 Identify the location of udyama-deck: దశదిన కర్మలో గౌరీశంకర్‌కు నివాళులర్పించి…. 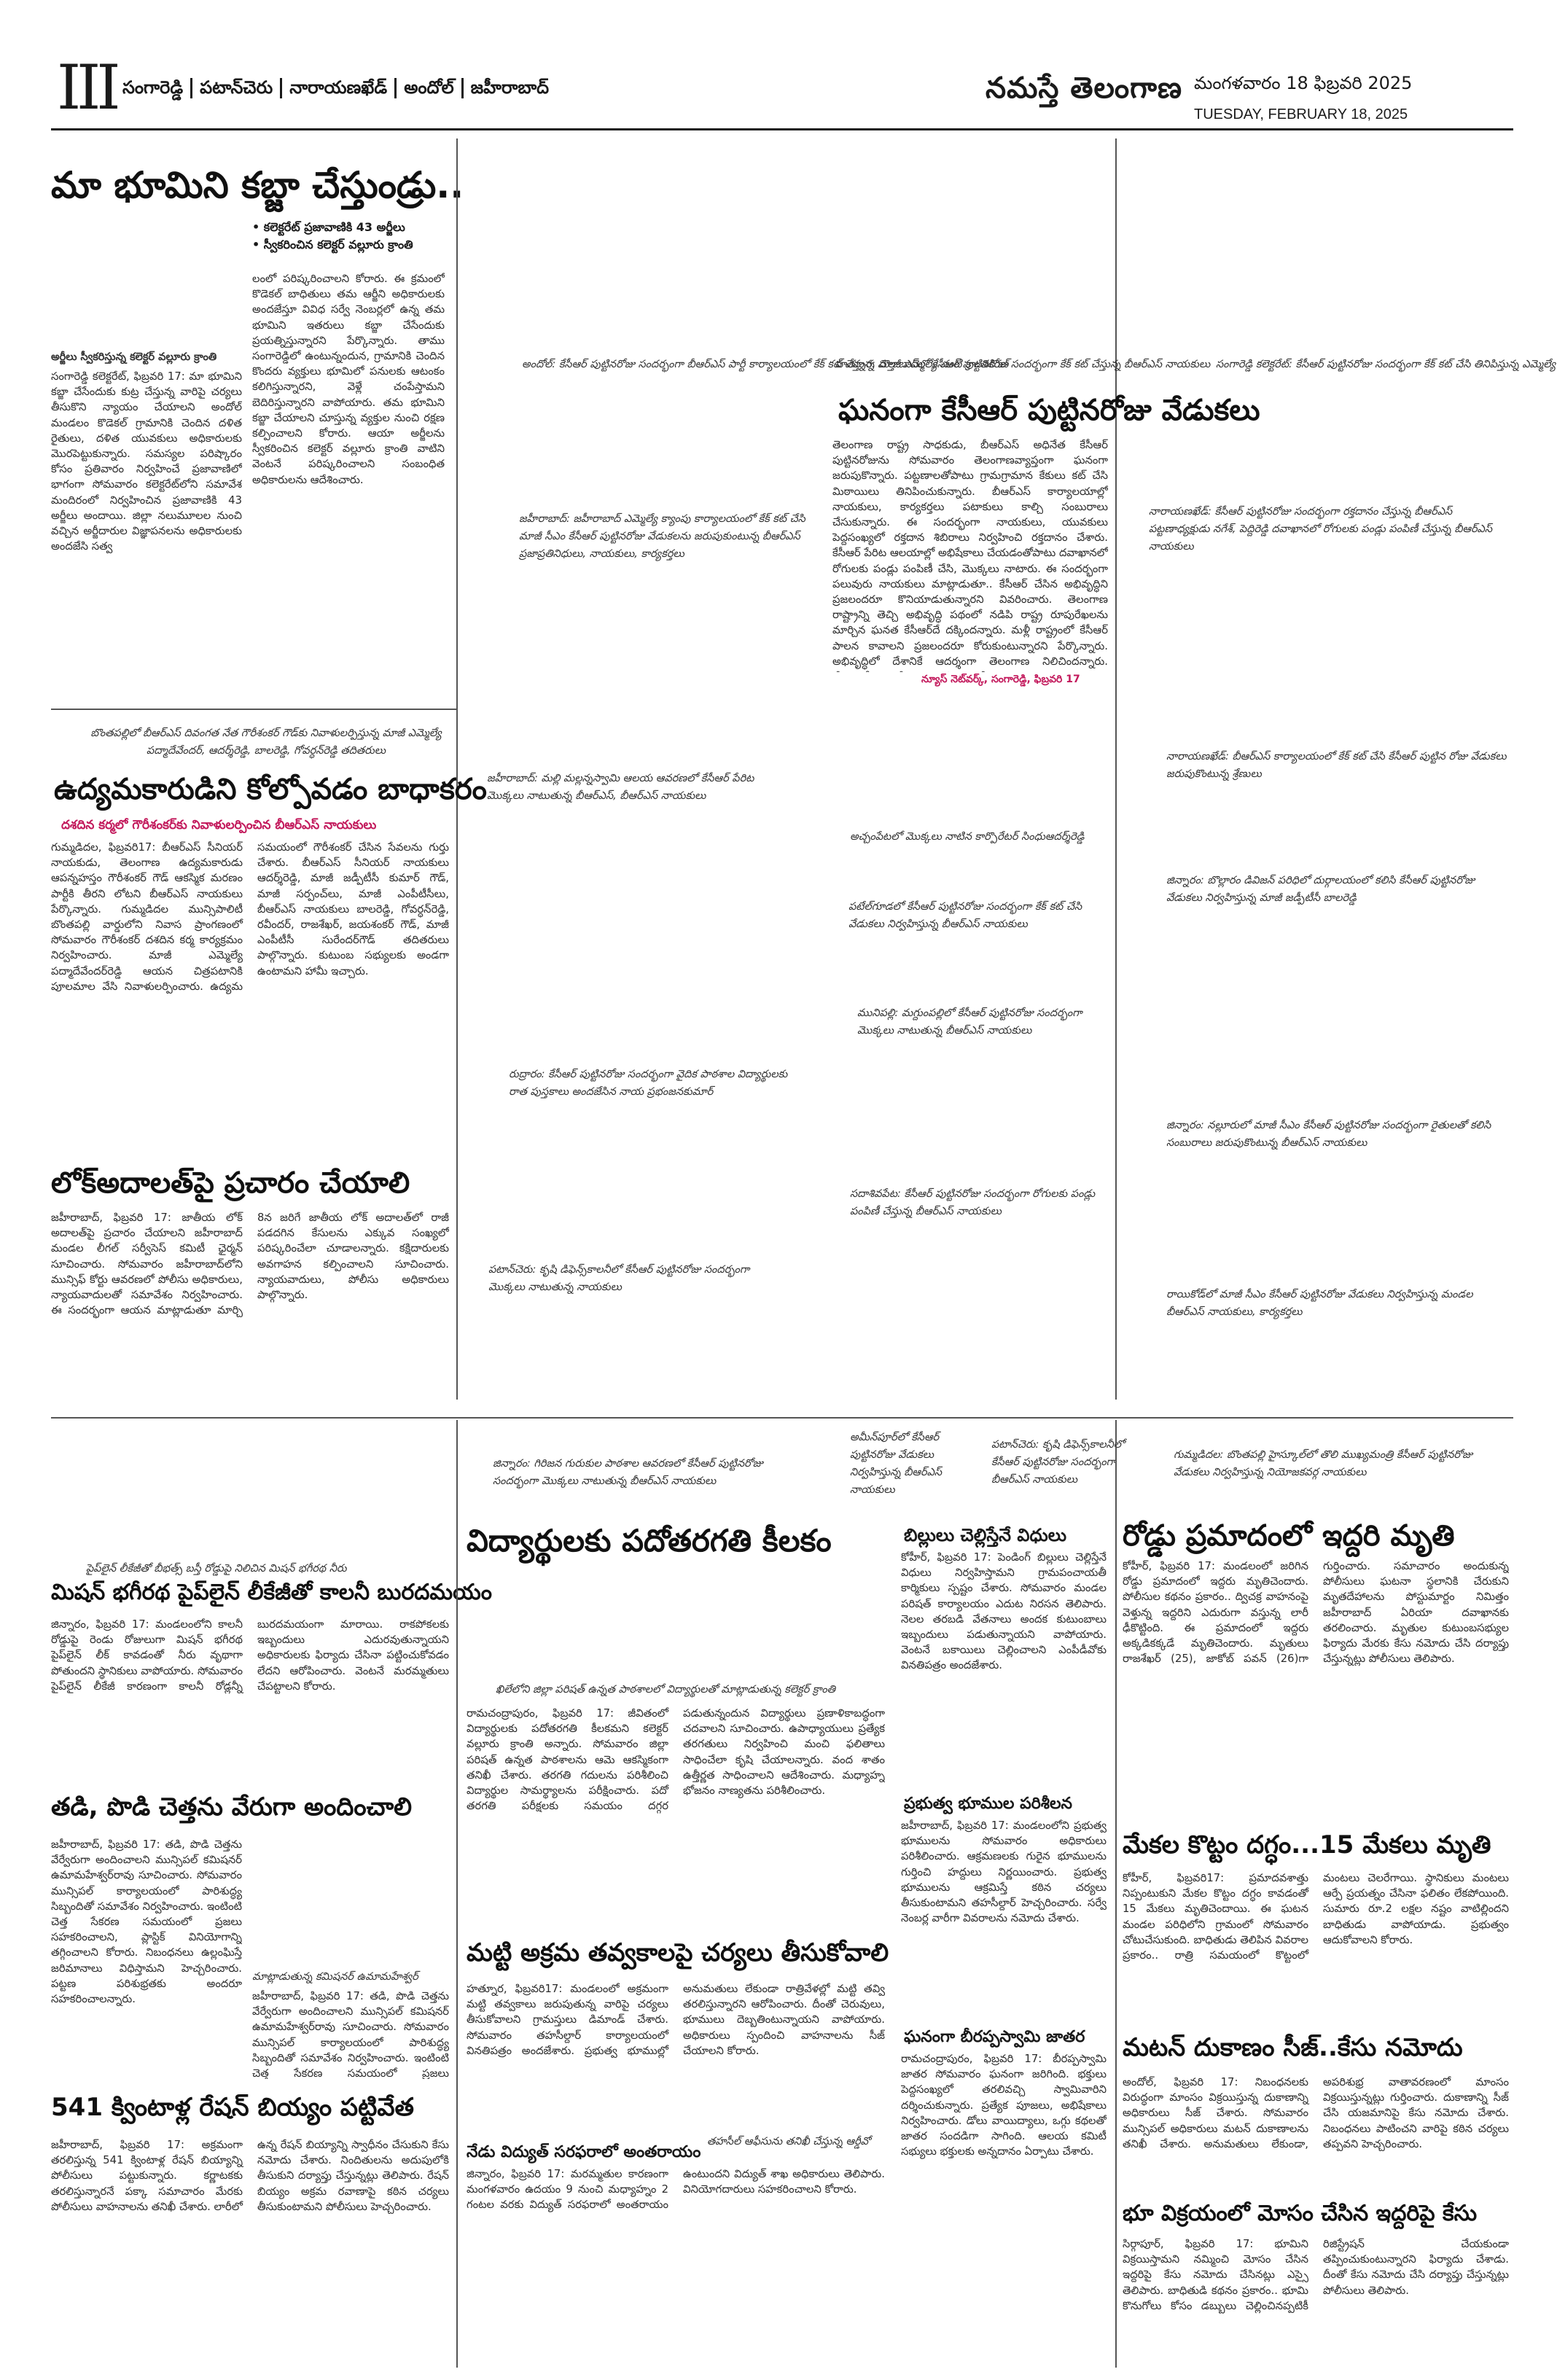
(219, 825).